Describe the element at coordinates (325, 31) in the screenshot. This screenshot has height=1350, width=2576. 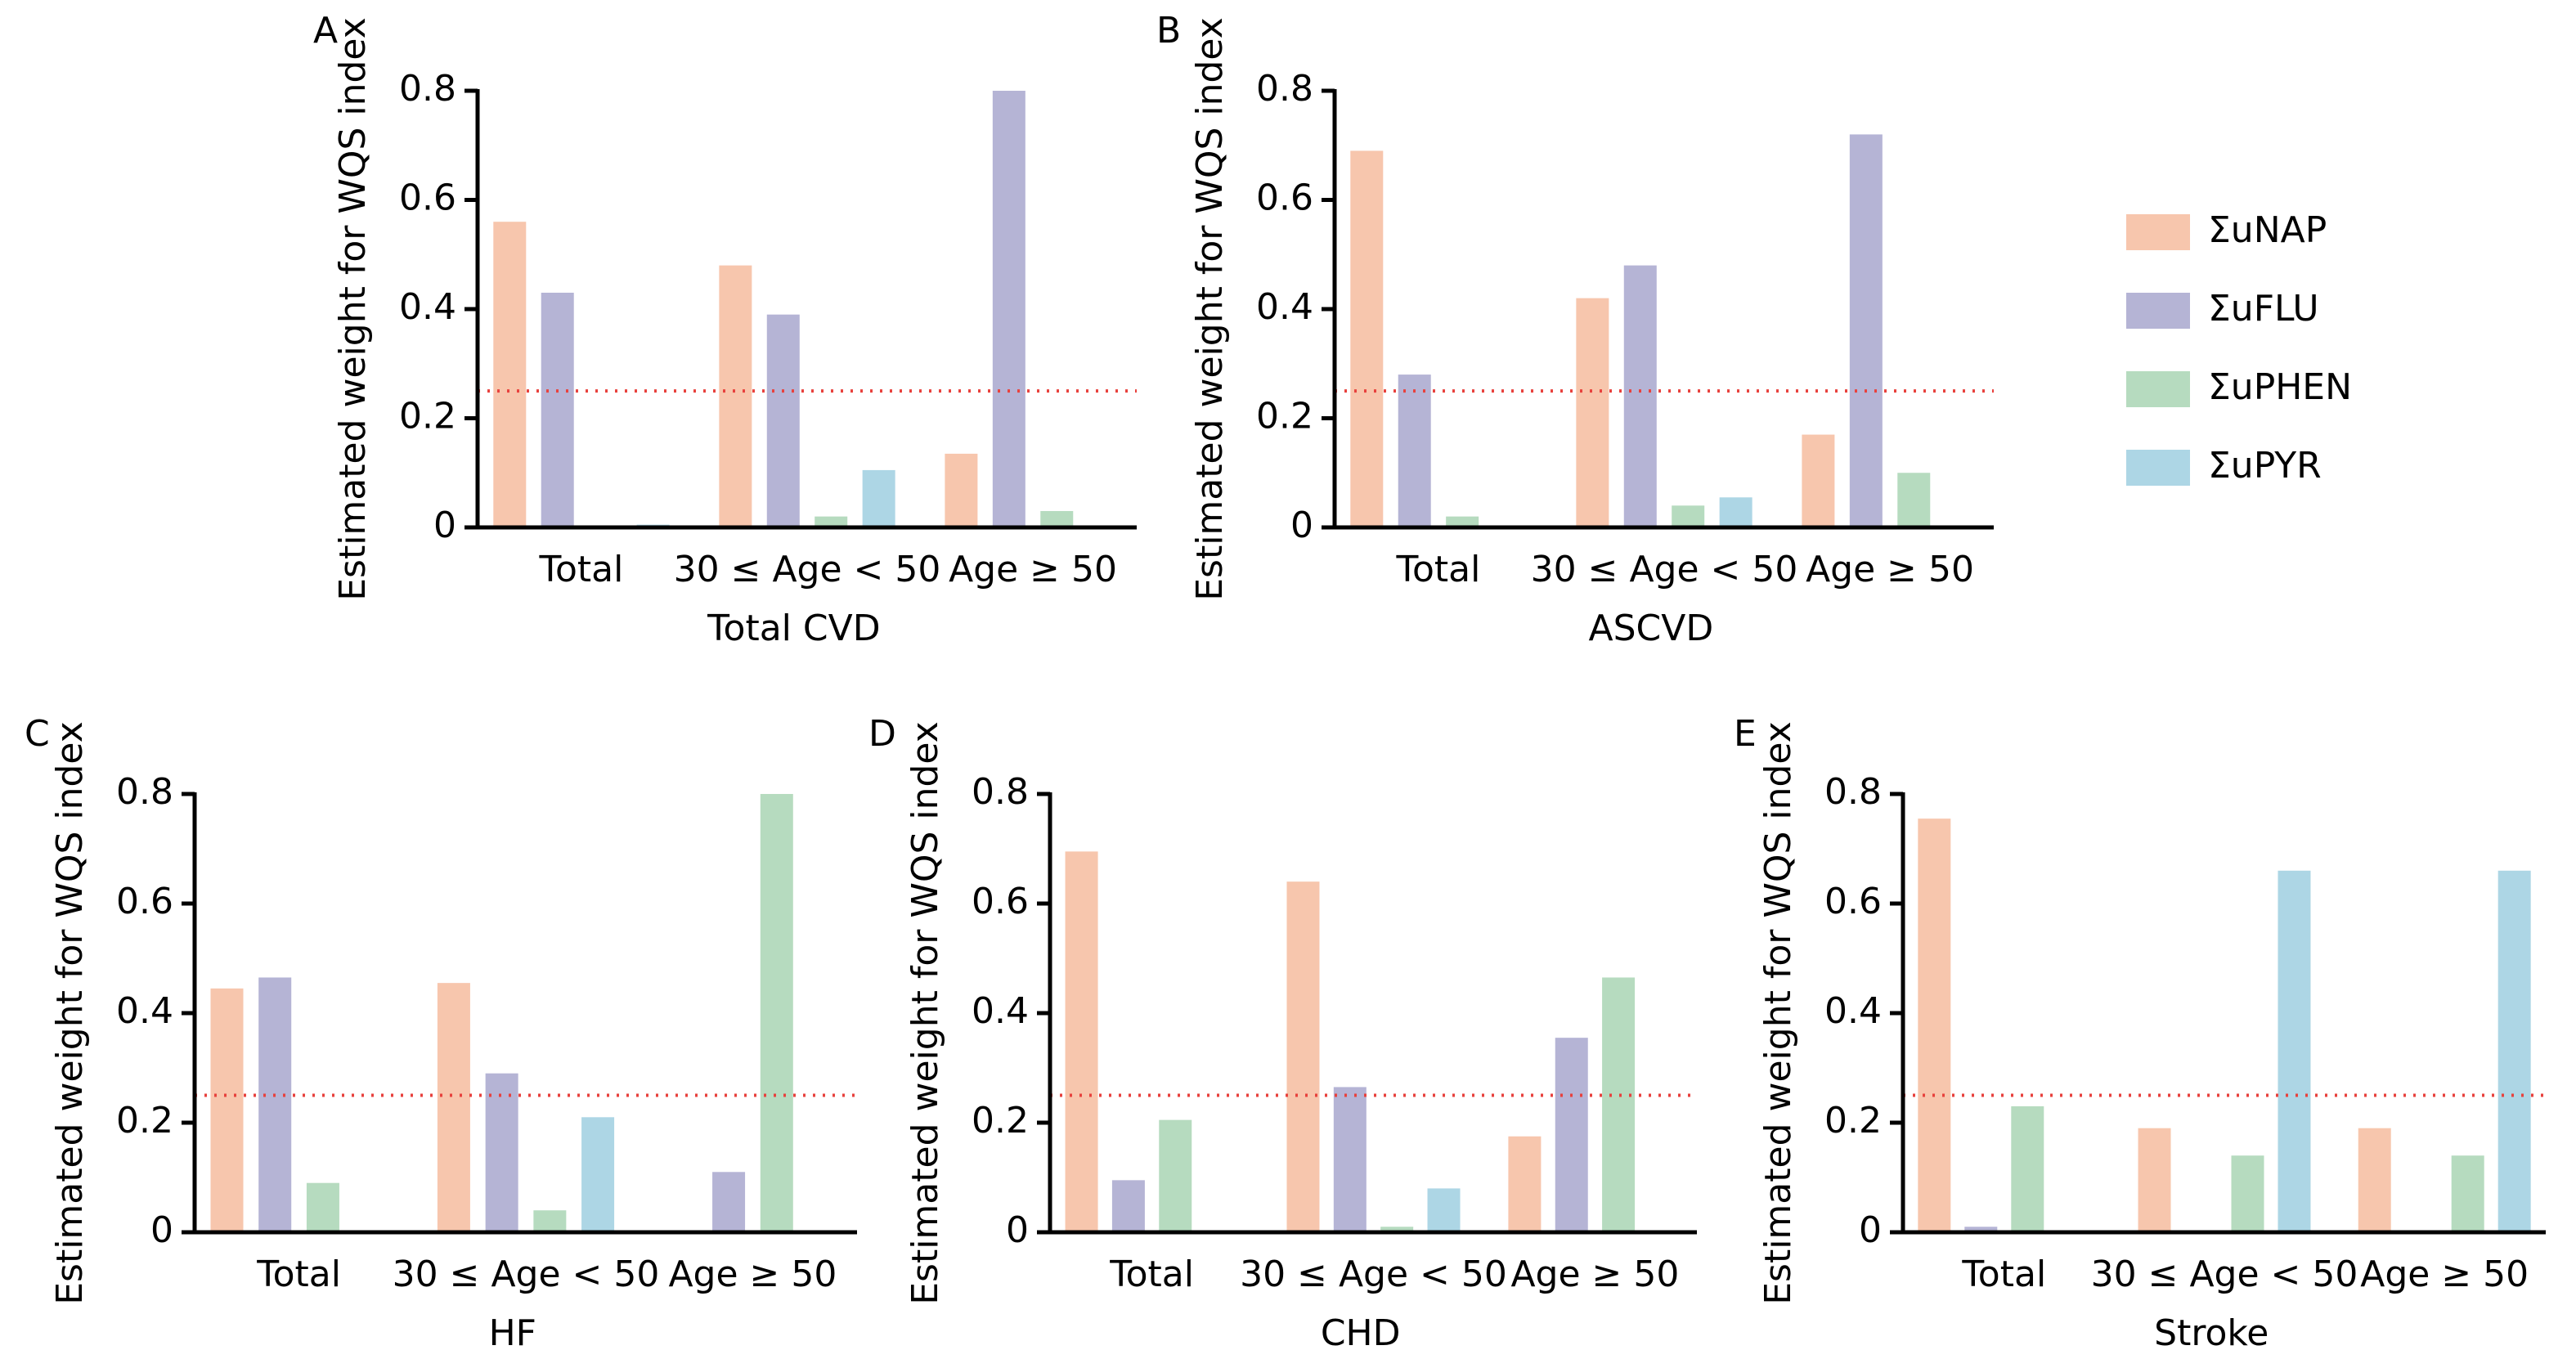
I see `panel-label: A` at that location.